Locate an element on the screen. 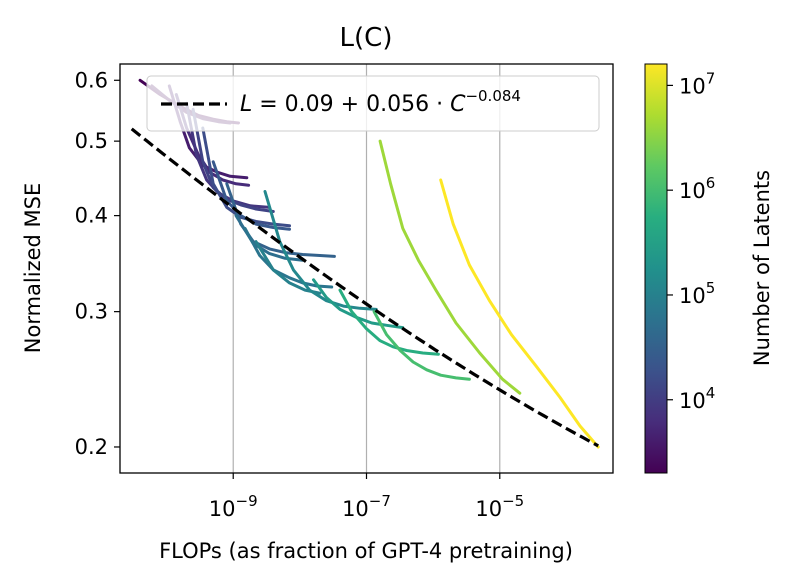 The width and height of the screenshot is (796, 588). y-tick-label: 0.6 is located at coordinates (91, 80).